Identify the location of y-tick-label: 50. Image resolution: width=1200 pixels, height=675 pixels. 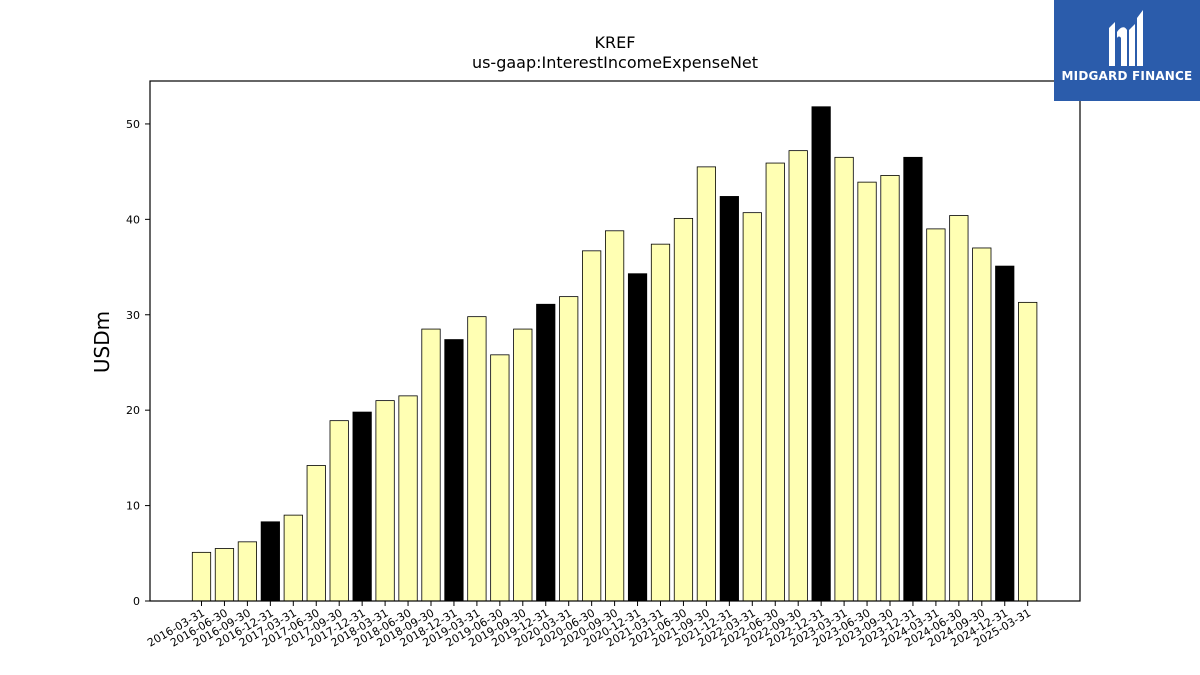
(133, 124).